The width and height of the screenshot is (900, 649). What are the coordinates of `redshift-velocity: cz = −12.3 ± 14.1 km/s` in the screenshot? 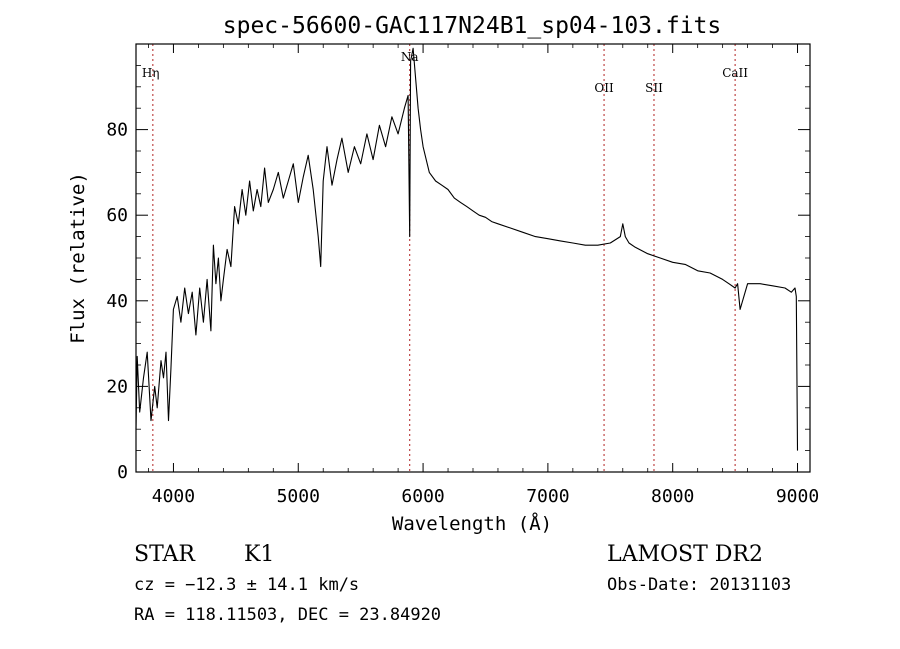 It's located at (246, 585).